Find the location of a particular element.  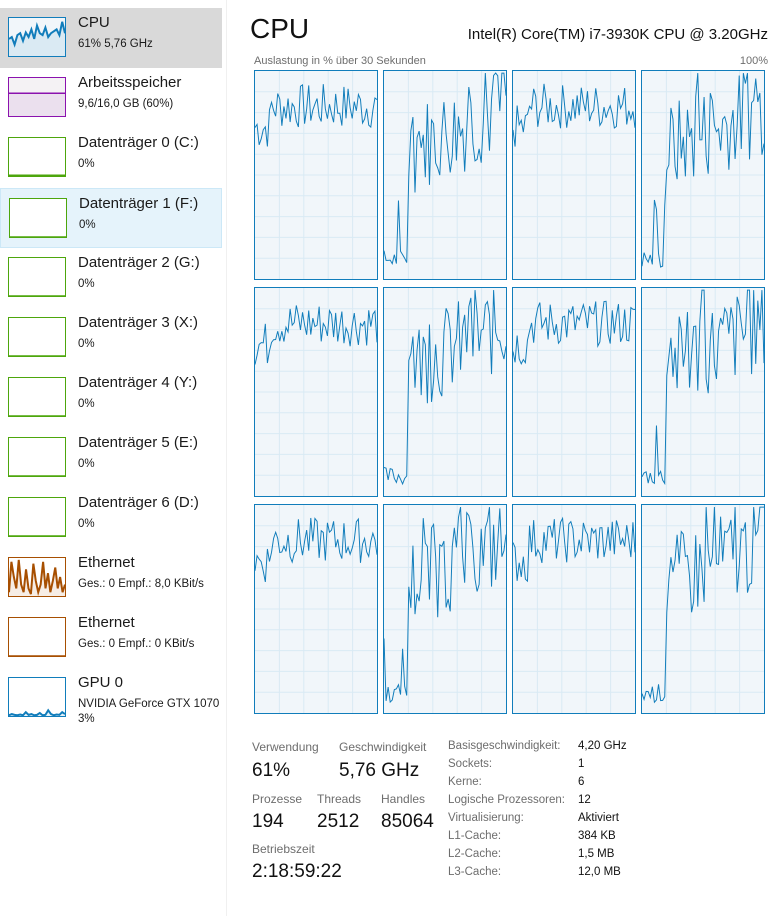

sidebar-item-title: CPU is located at coordinates (94, 22).